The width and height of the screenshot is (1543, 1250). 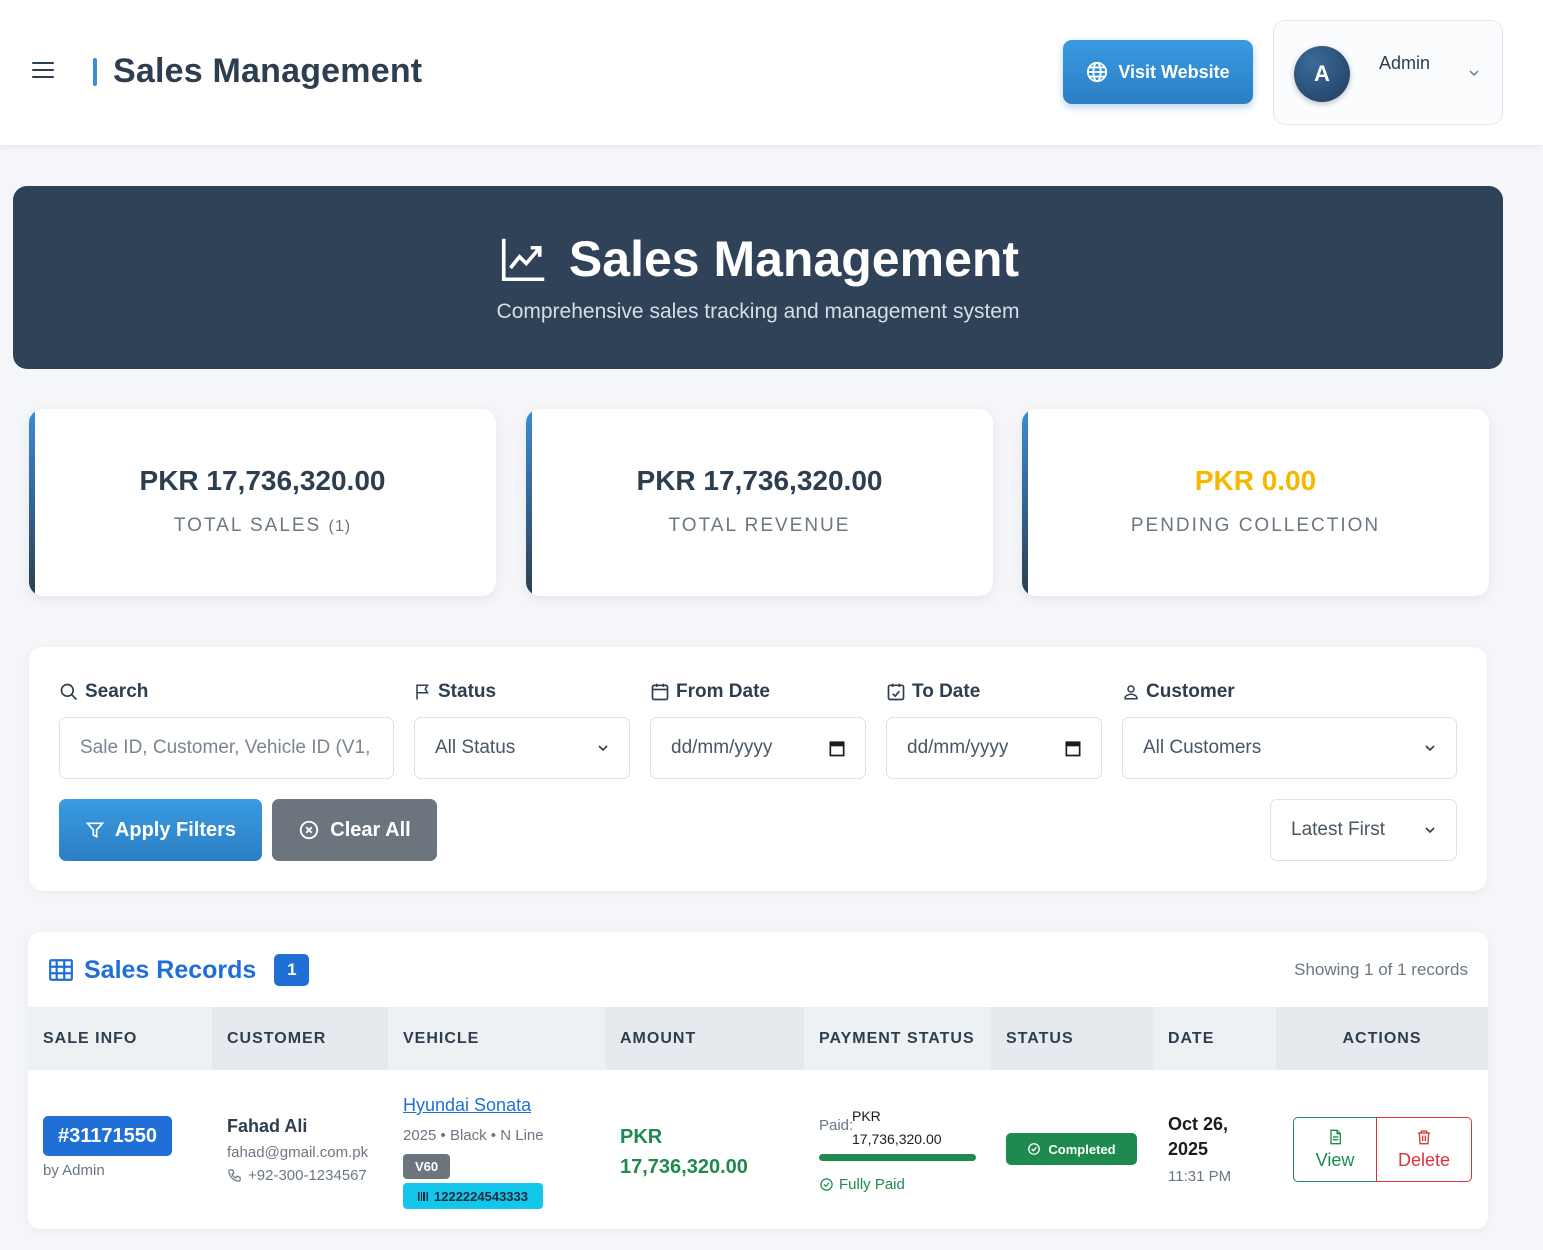 I want to click on customer-select: All Customers, so click(x=1289, y=748).